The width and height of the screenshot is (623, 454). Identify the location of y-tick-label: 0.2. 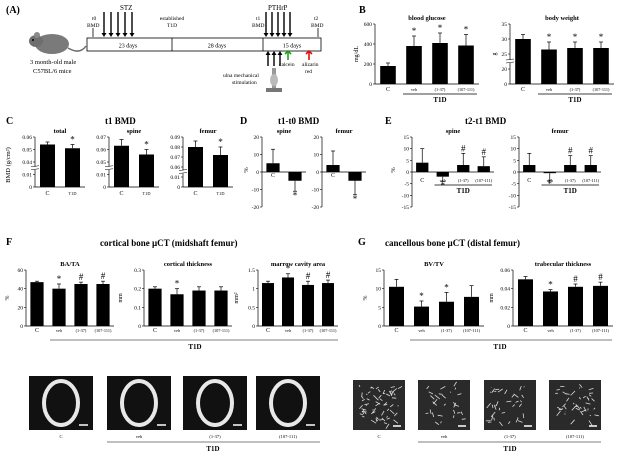
(137, 290).